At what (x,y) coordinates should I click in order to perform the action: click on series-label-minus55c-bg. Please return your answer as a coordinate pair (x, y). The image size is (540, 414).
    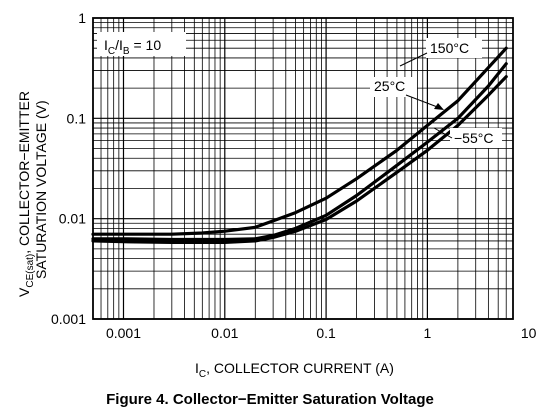
    Looking at the image, I should click on (476, 138).